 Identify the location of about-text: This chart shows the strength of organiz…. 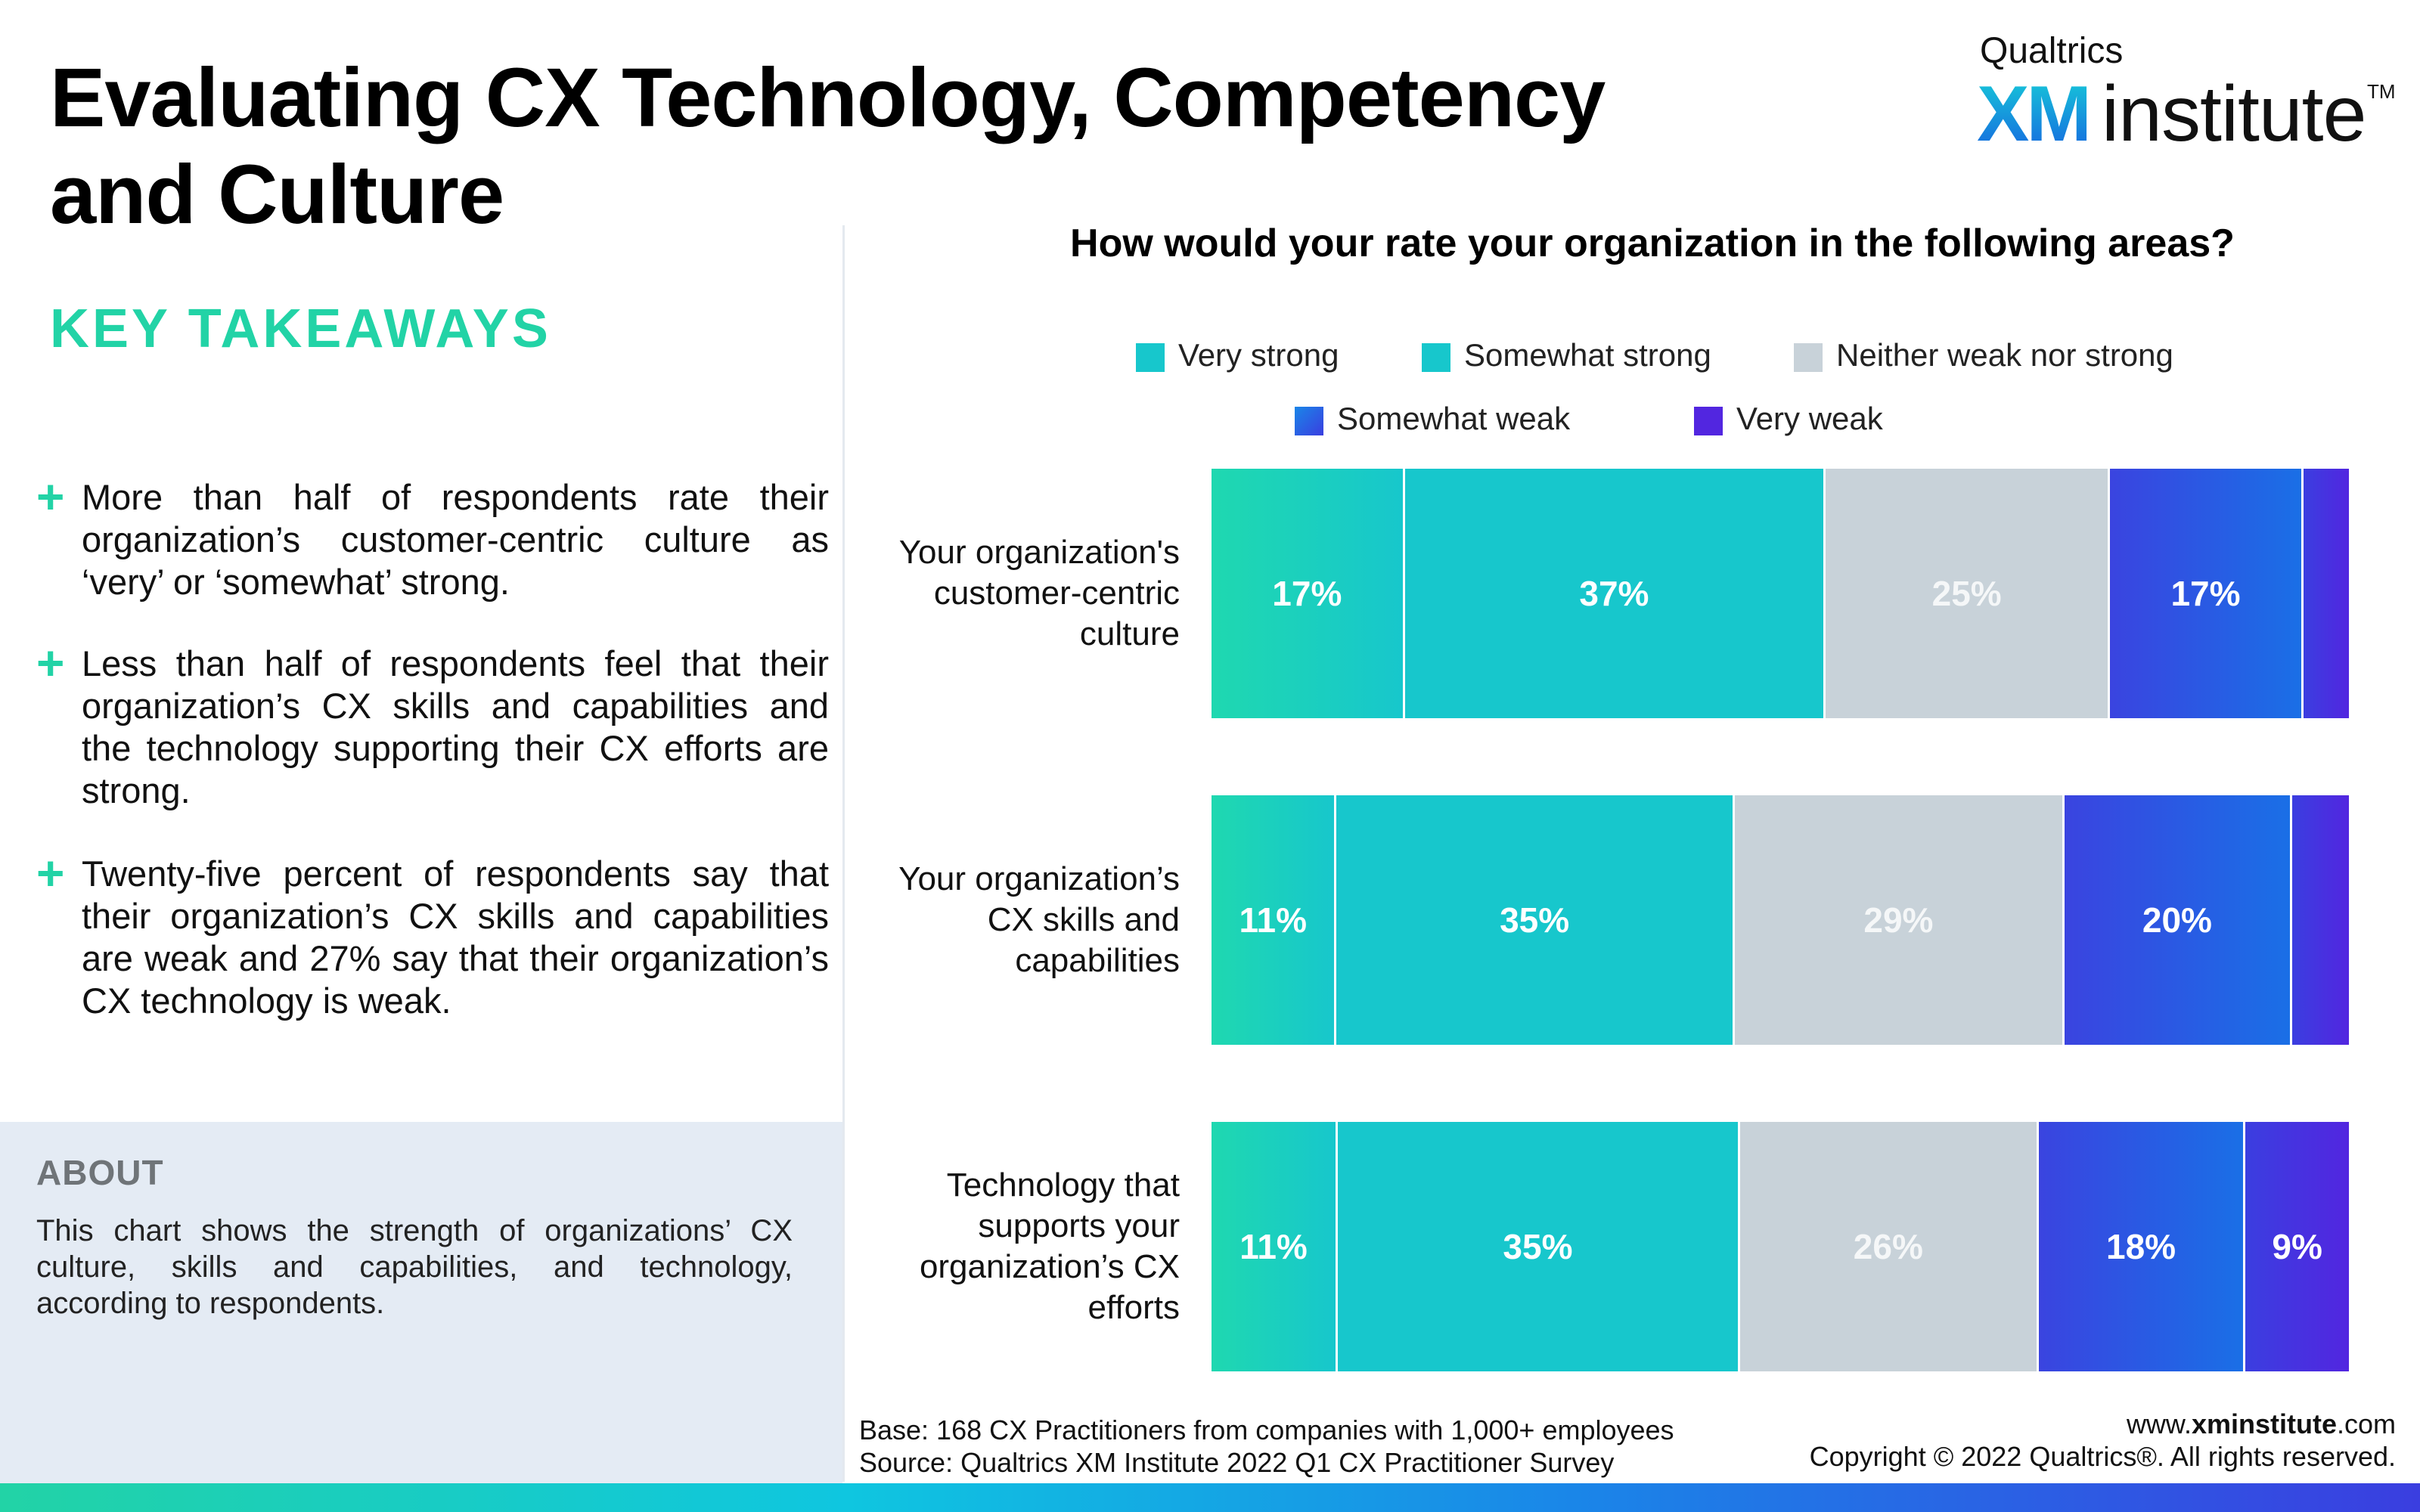
(414, 1267).